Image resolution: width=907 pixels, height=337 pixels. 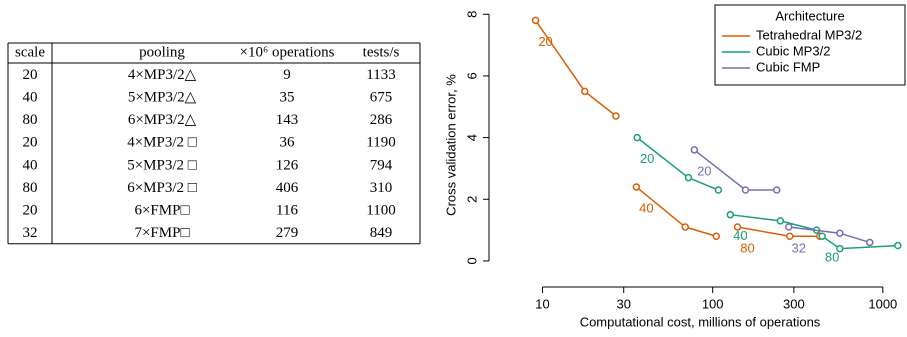 What do you see at coordinates (809, 15) in the screenshot?
I see `legend-title: Architecture` at bounding box center [809, 15].